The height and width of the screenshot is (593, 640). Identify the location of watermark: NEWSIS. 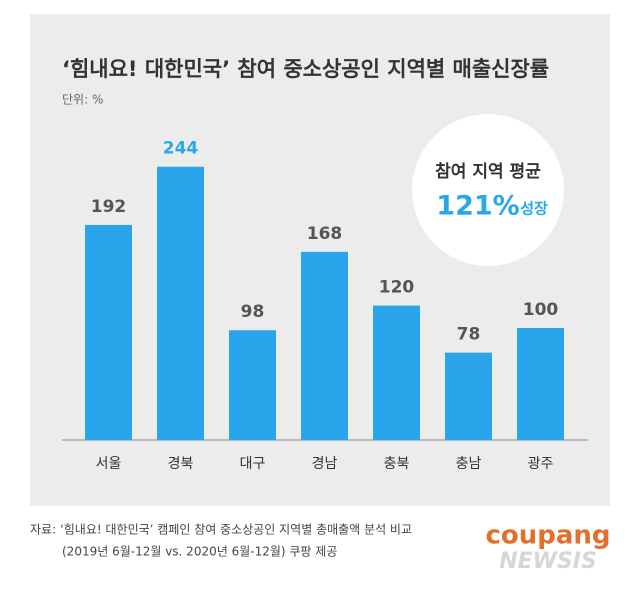
(548, 561).